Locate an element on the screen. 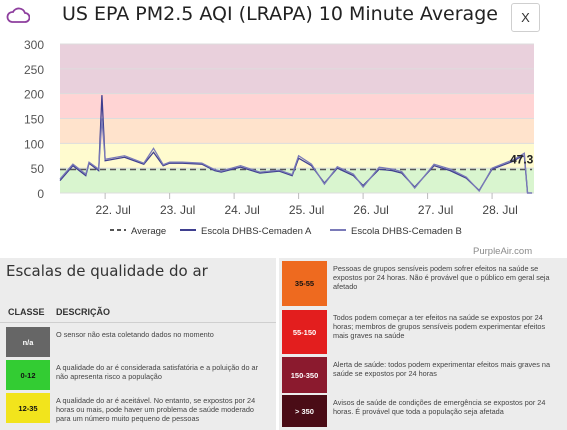 The image size is (567, 430). x-tick-label: 26. Jul is located at coordinates (370, 210).